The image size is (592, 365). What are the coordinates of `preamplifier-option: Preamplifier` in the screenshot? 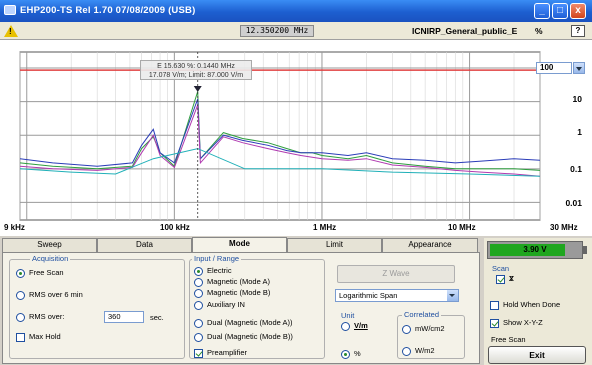 It's located at (220, 353).